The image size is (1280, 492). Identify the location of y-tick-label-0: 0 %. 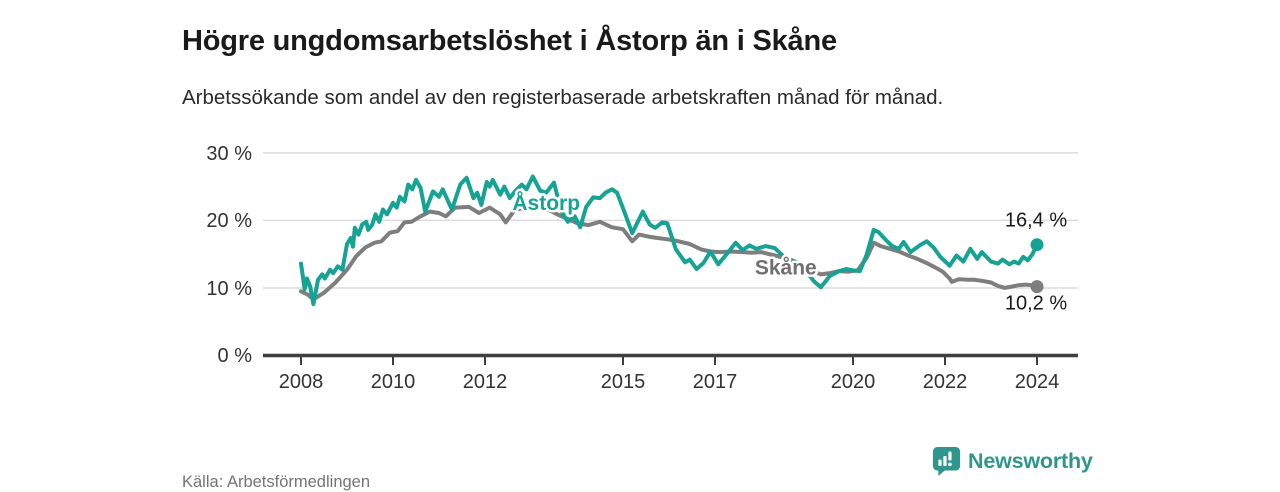
(235, 356).